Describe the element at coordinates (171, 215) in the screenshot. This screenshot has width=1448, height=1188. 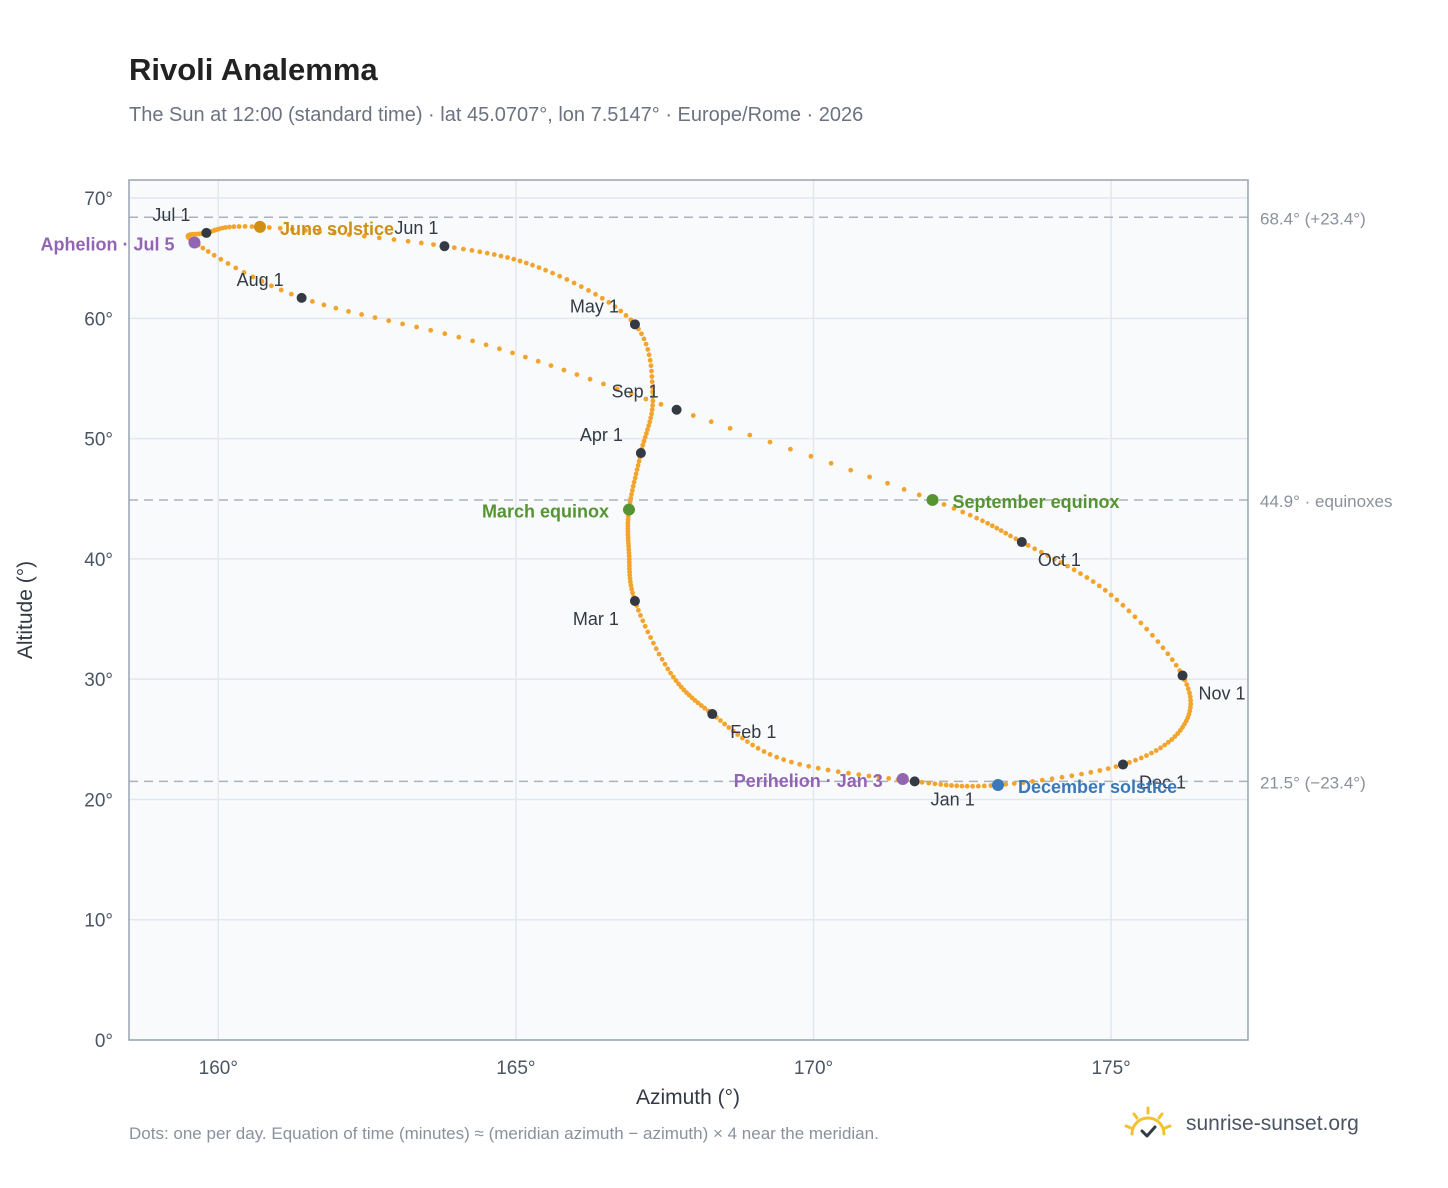
I see `month-label: Jul 1` at that location.